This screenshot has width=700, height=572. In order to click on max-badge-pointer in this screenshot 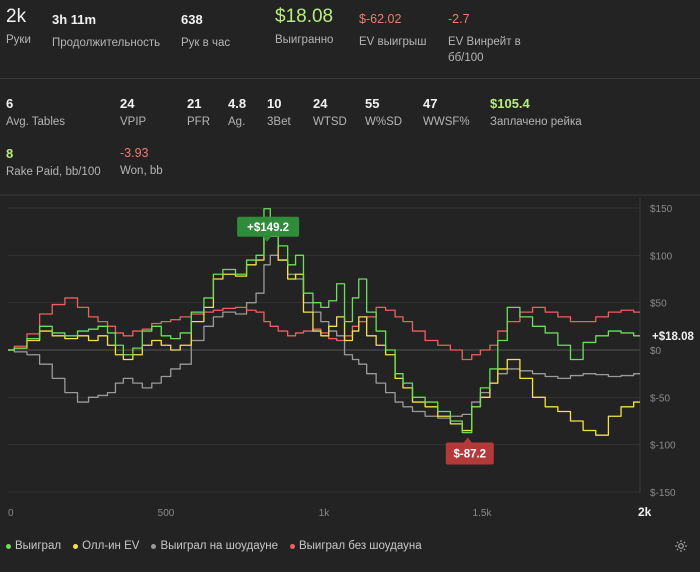, I will do `click(267, 239)`.